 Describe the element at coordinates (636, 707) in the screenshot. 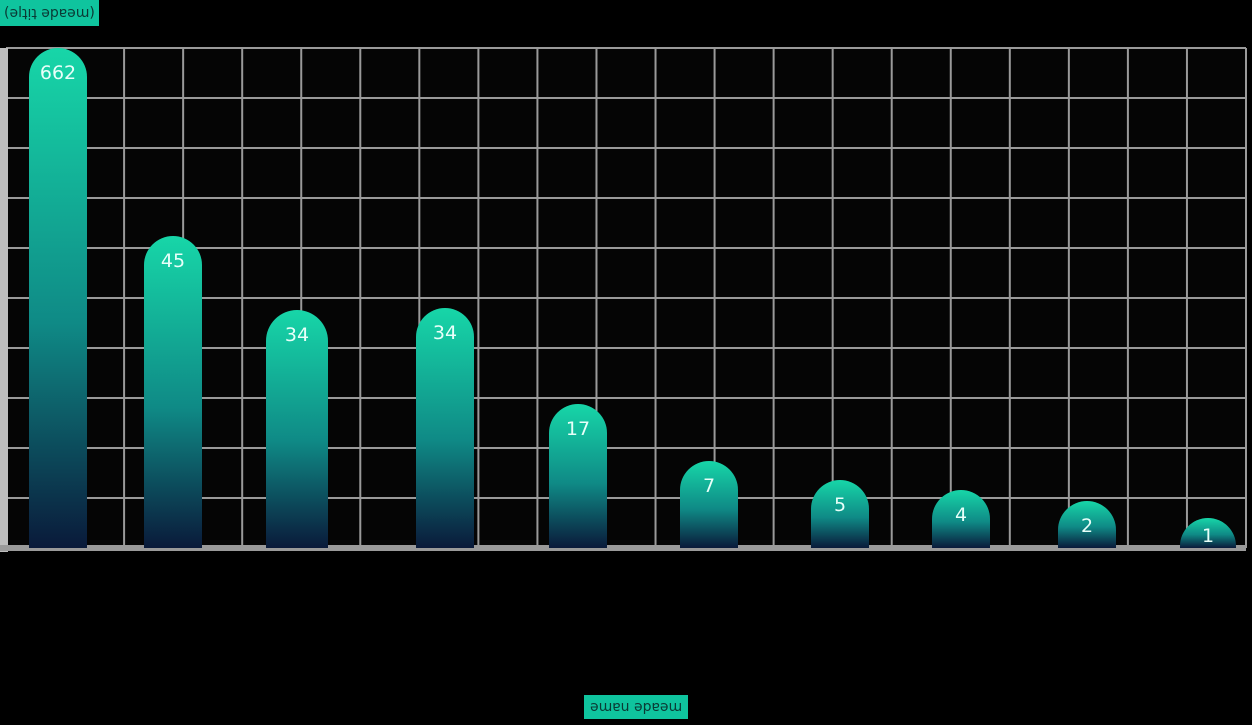

I see `x-axis-label: ǝɯɐu ǝpɐǝɯ` at that location.